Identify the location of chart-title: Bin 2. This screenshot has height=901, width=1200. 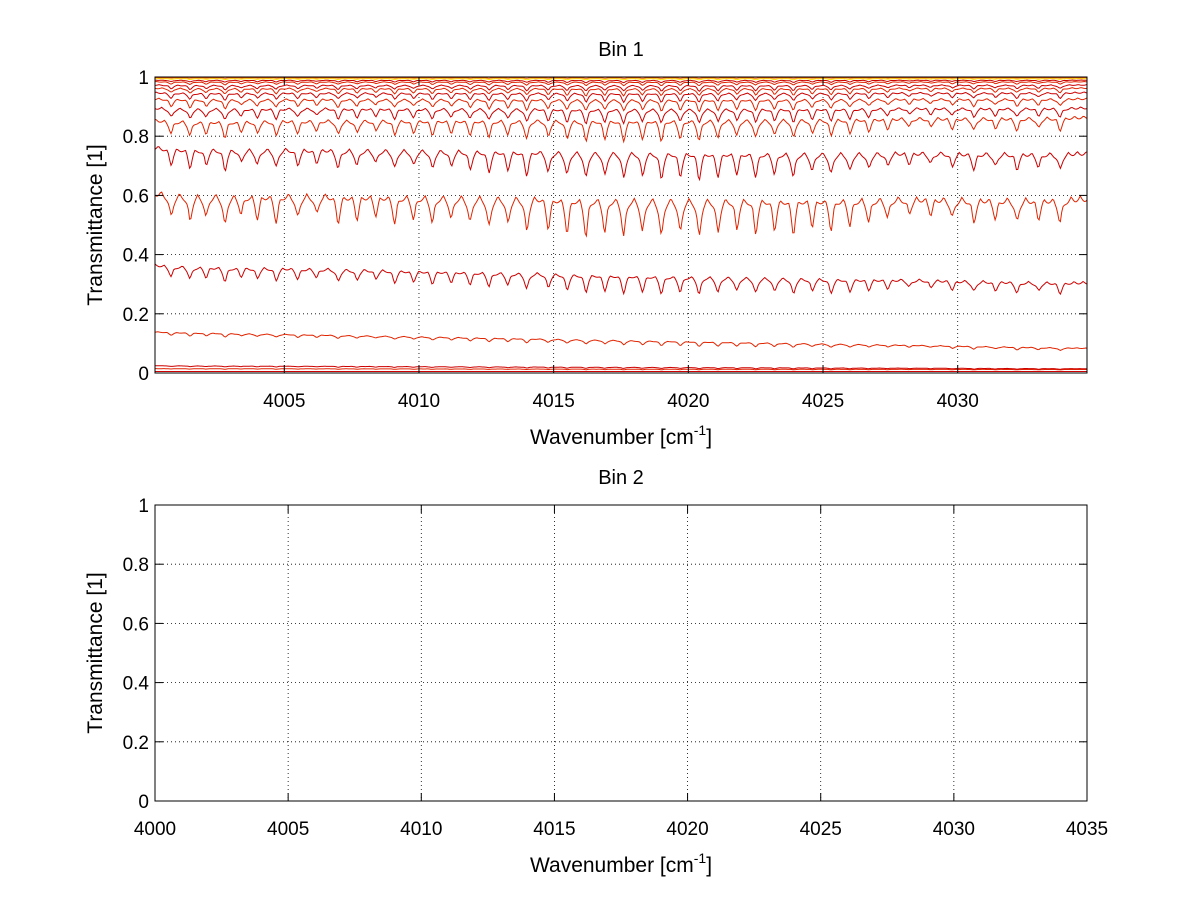
(621, 478).